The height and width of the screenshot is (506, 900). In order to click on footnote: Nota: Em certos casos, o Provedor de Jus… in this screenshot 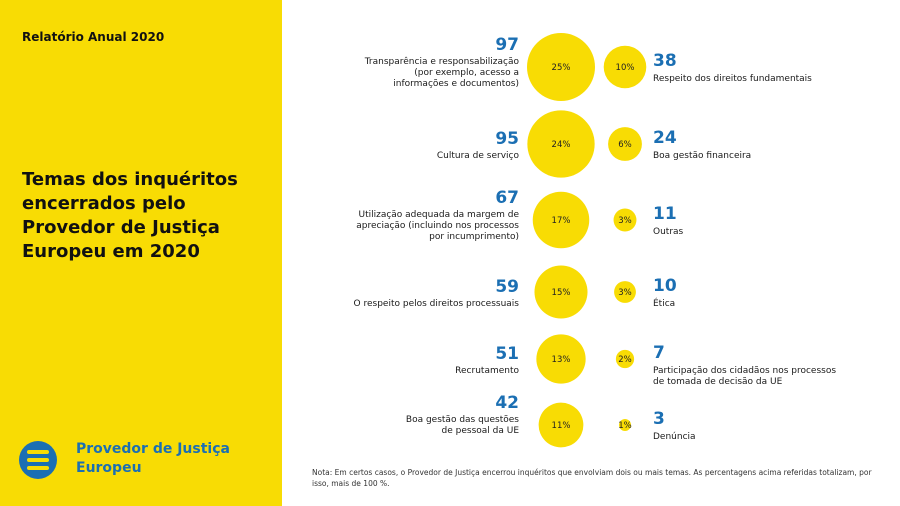, I will do `click(592, 478)`.